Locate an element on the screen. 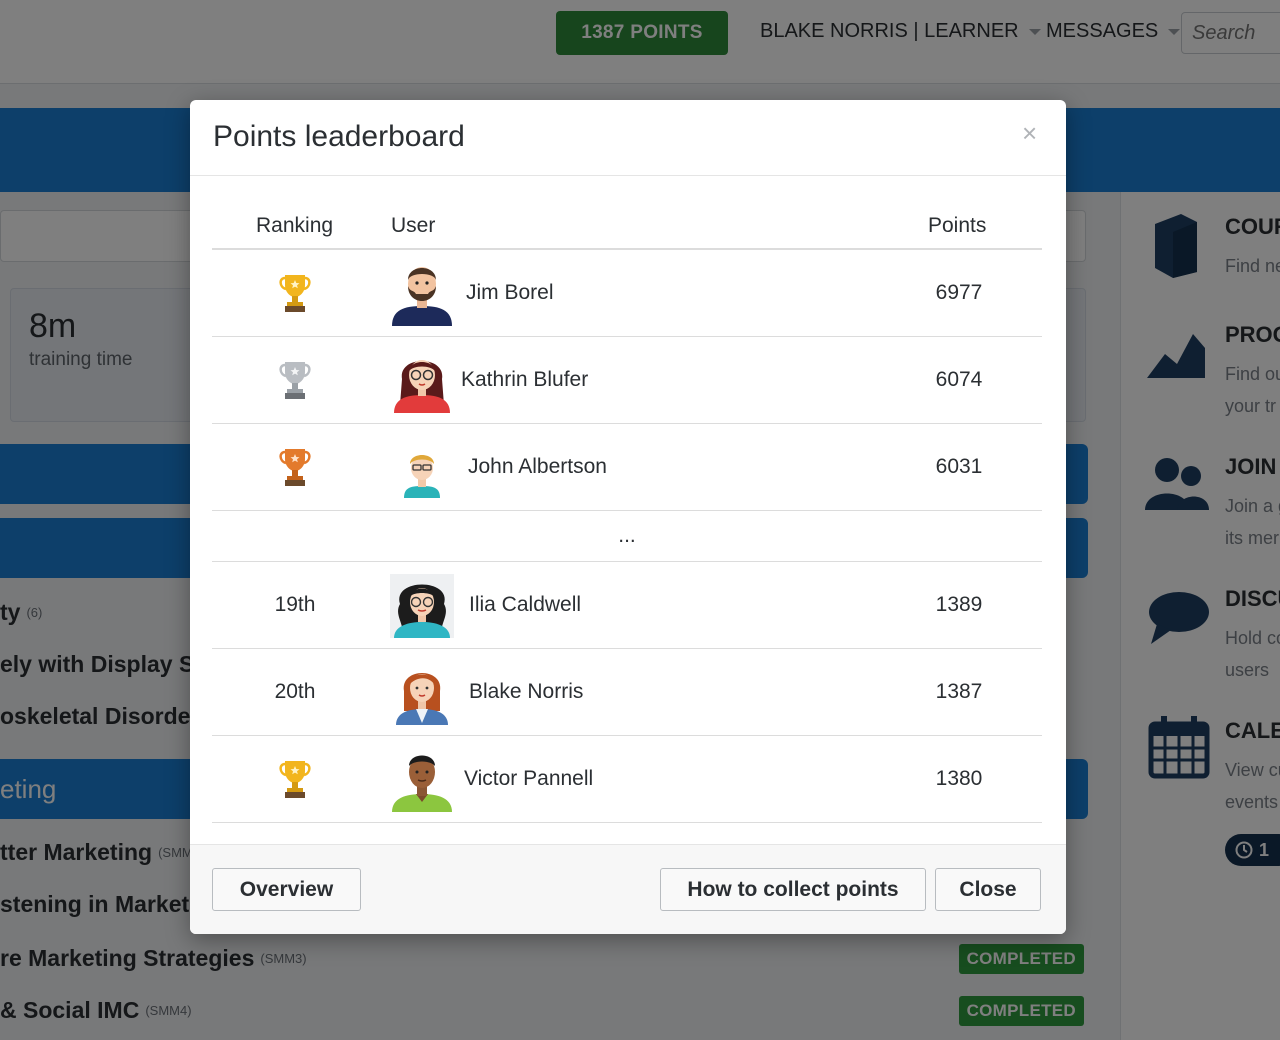 This screenshot has width=1280, height=1040. table-row: 19th Ilia Caldwell 1389 is located at coordinates (627, 605).